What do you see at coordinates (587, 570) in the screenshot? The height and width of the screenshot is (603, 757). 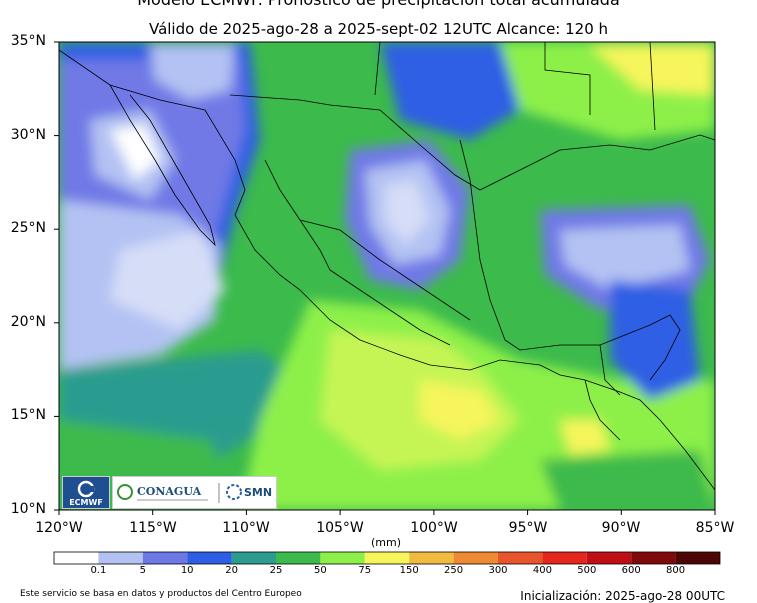 I see `colorbar-tick-label: 500` at bounding box center [587, 570].